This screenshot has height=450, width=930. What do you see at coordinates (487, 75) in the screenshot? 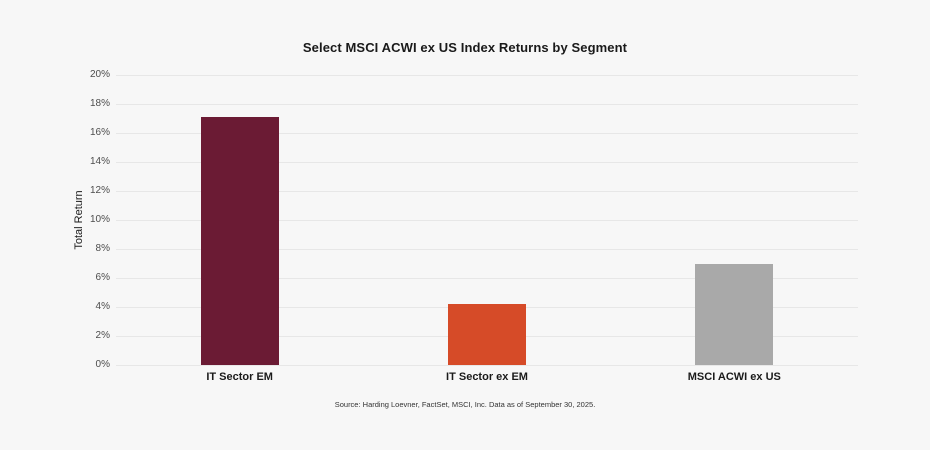
I see `gridline-20%` at bounding box center [487, 75].